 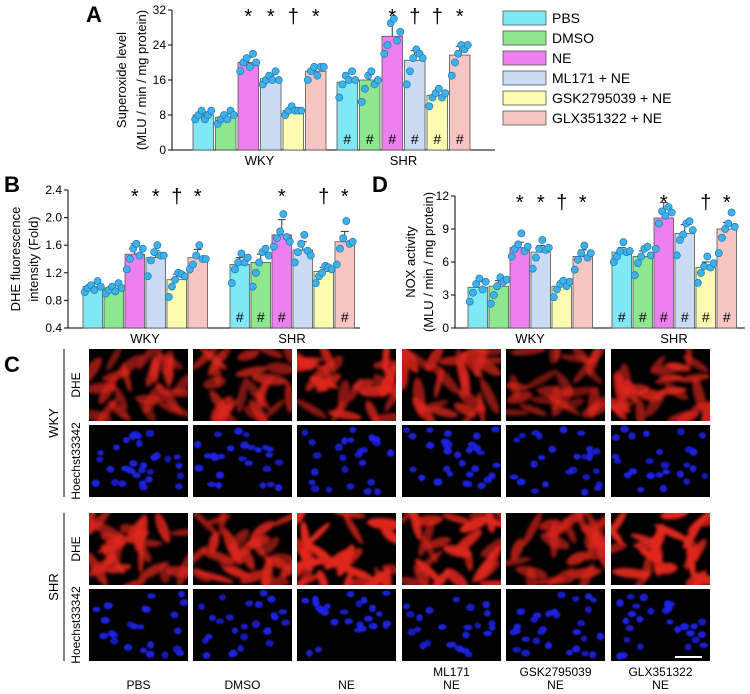 I want to click on legend-label: DMSO, so click(x=573, y=38).